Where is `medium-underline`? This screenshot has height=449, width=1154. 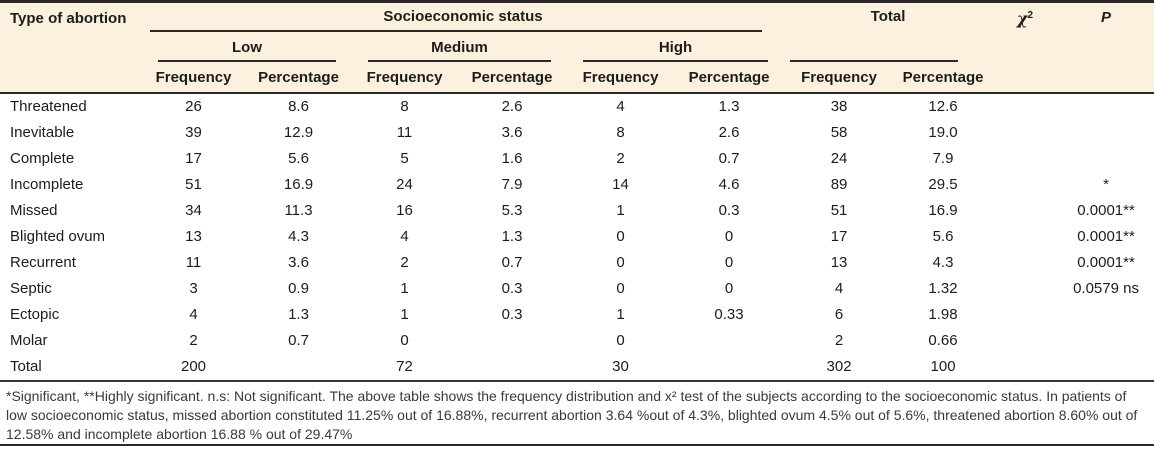 medium-underline is located at coordinates (459, 60).